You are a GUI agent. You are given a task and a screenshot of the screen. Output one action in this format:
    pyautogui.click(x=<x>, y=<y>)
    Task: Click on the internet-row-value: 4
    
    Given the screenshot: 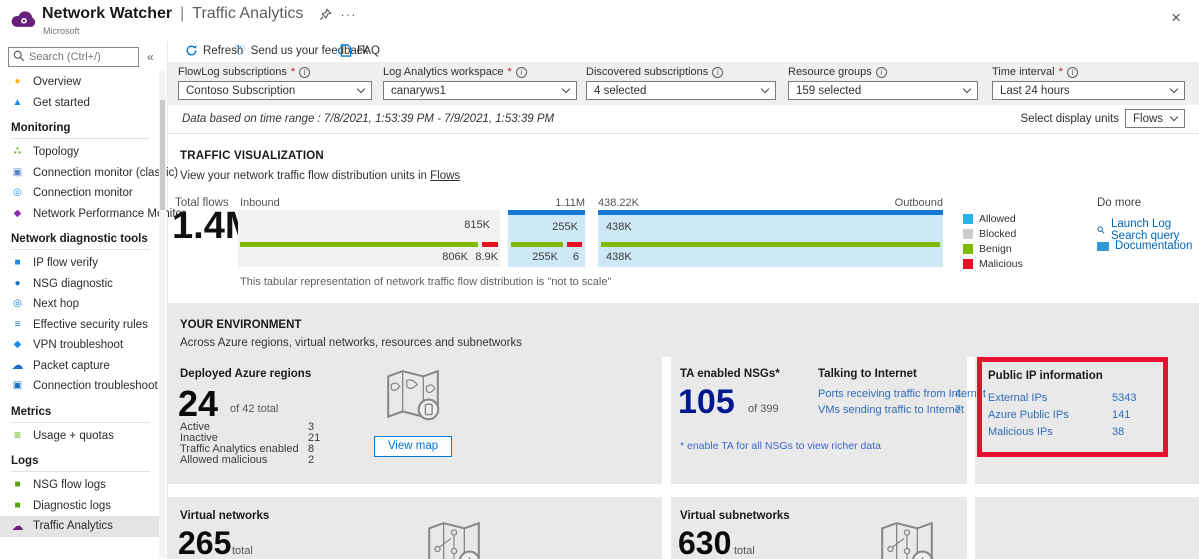 What is the action you would take?
    pyautogui.click(x=958, y=394)
    